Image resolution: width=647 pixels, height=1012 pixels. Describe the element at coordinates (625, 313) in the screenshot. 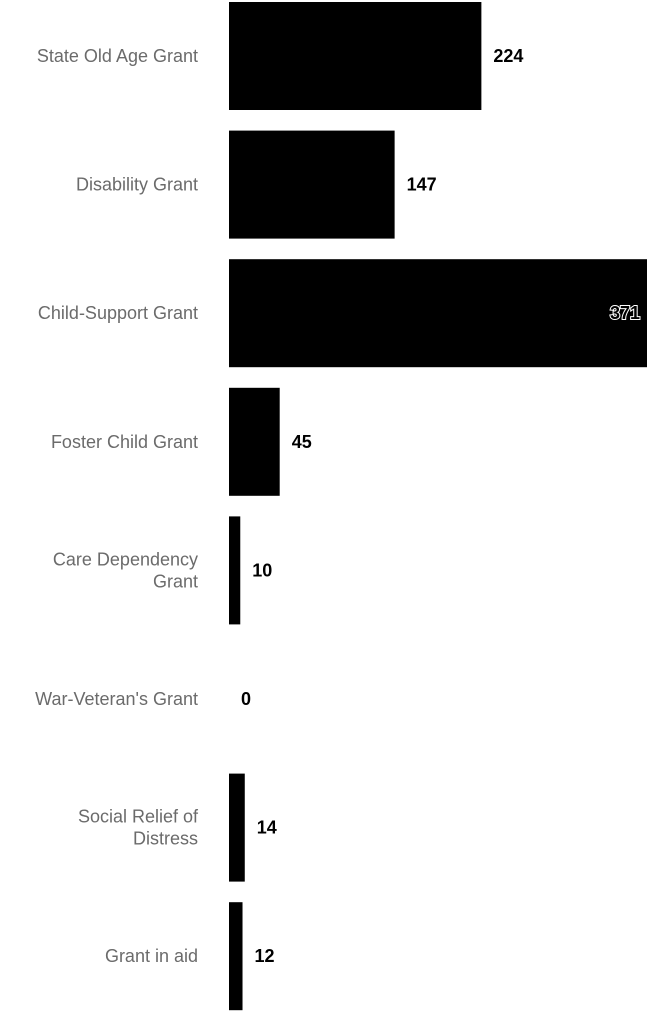

I see `value-label: 371` at that location.